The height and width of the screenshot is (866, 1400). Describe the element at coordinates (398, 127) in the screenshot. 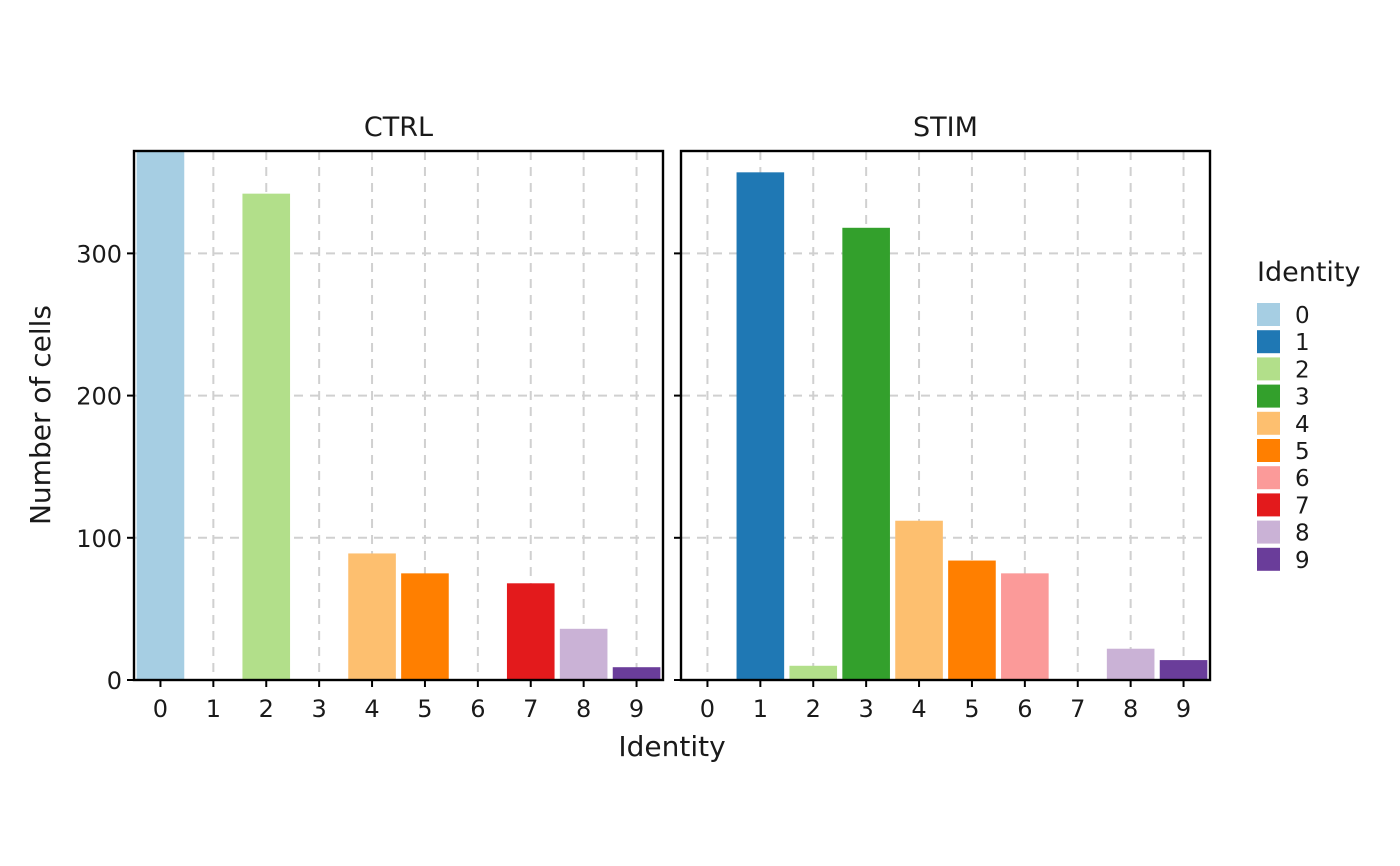

I see `facet-title: CTRL` at that location.